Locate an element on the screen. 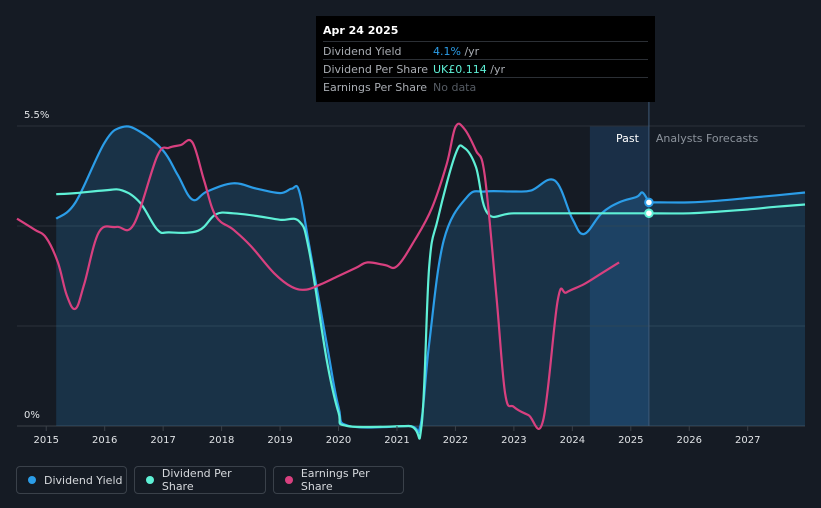 The height and width of the screenshot is (508, 821). x-tick-label: 2027 is located at coordinates (747, 440).